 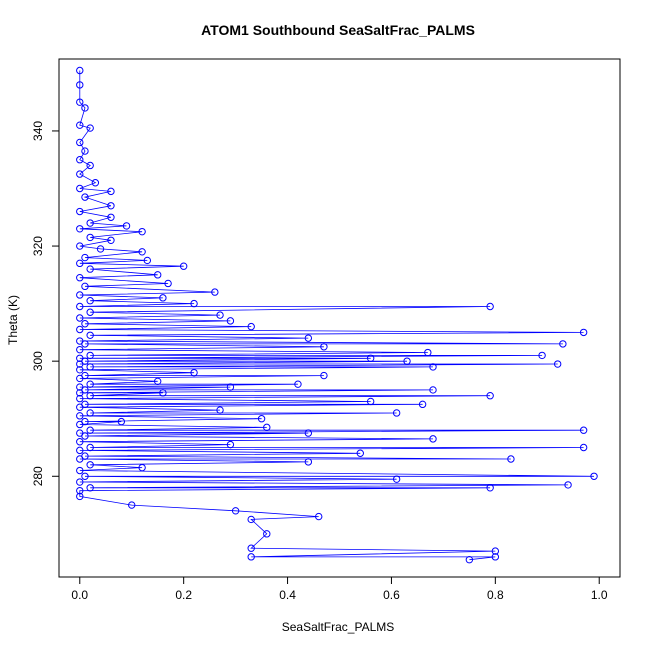 What do you see at coordinates (38, 361) in the screenshot?
I see `y-tick-label: 300` at bounding box center [38, 361].